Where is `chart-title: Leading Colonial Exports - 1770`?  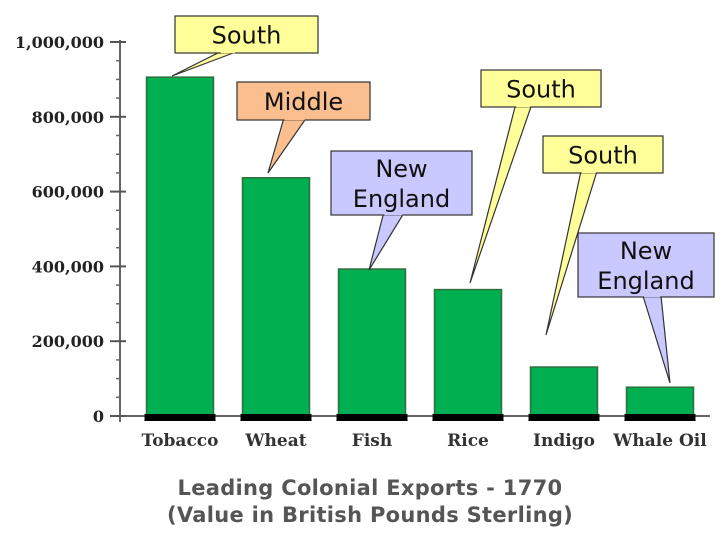 chart-title: Leading Colonial Exports - 1770 is located at coordinates (370, 488).